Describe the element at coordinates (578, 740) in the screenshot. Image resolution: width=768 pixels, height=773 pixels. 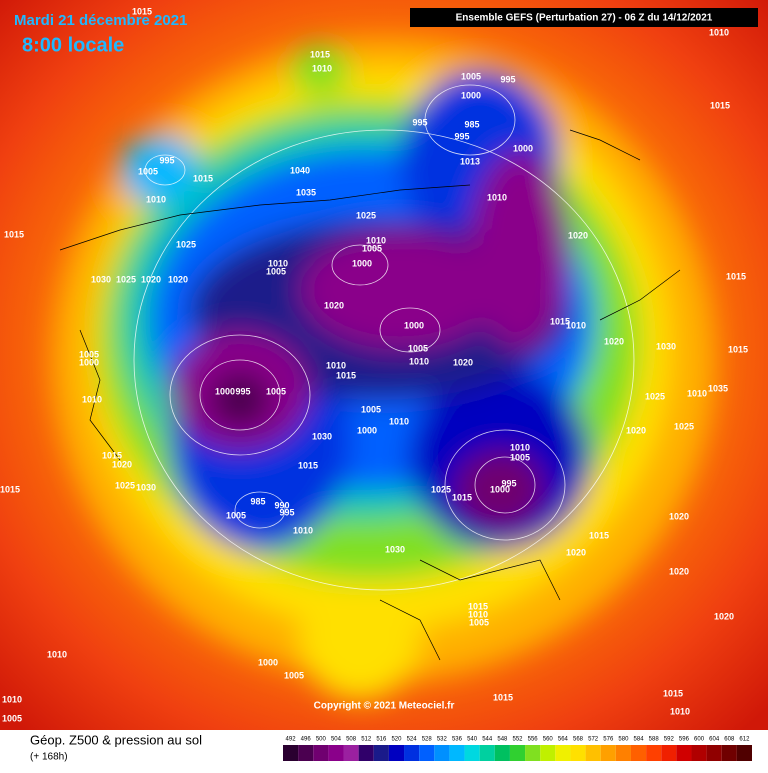
I see `scale-label: 568` at that location.